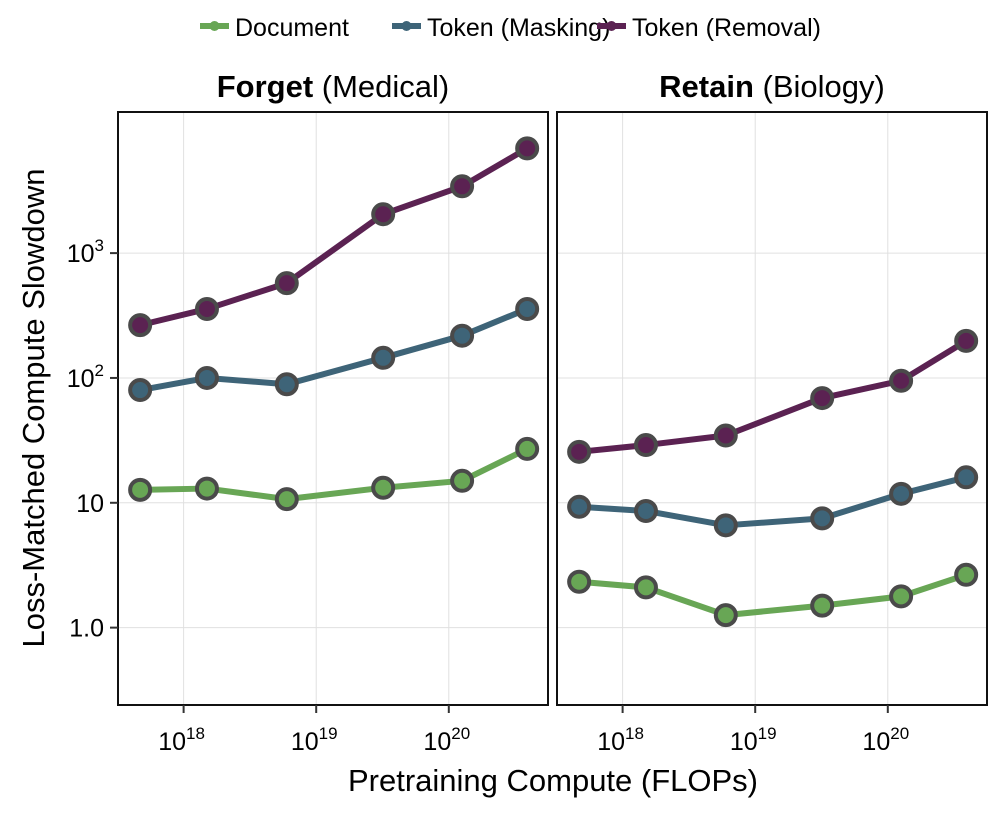  I want to click on y-tick-label: 10², so click(85, 377).